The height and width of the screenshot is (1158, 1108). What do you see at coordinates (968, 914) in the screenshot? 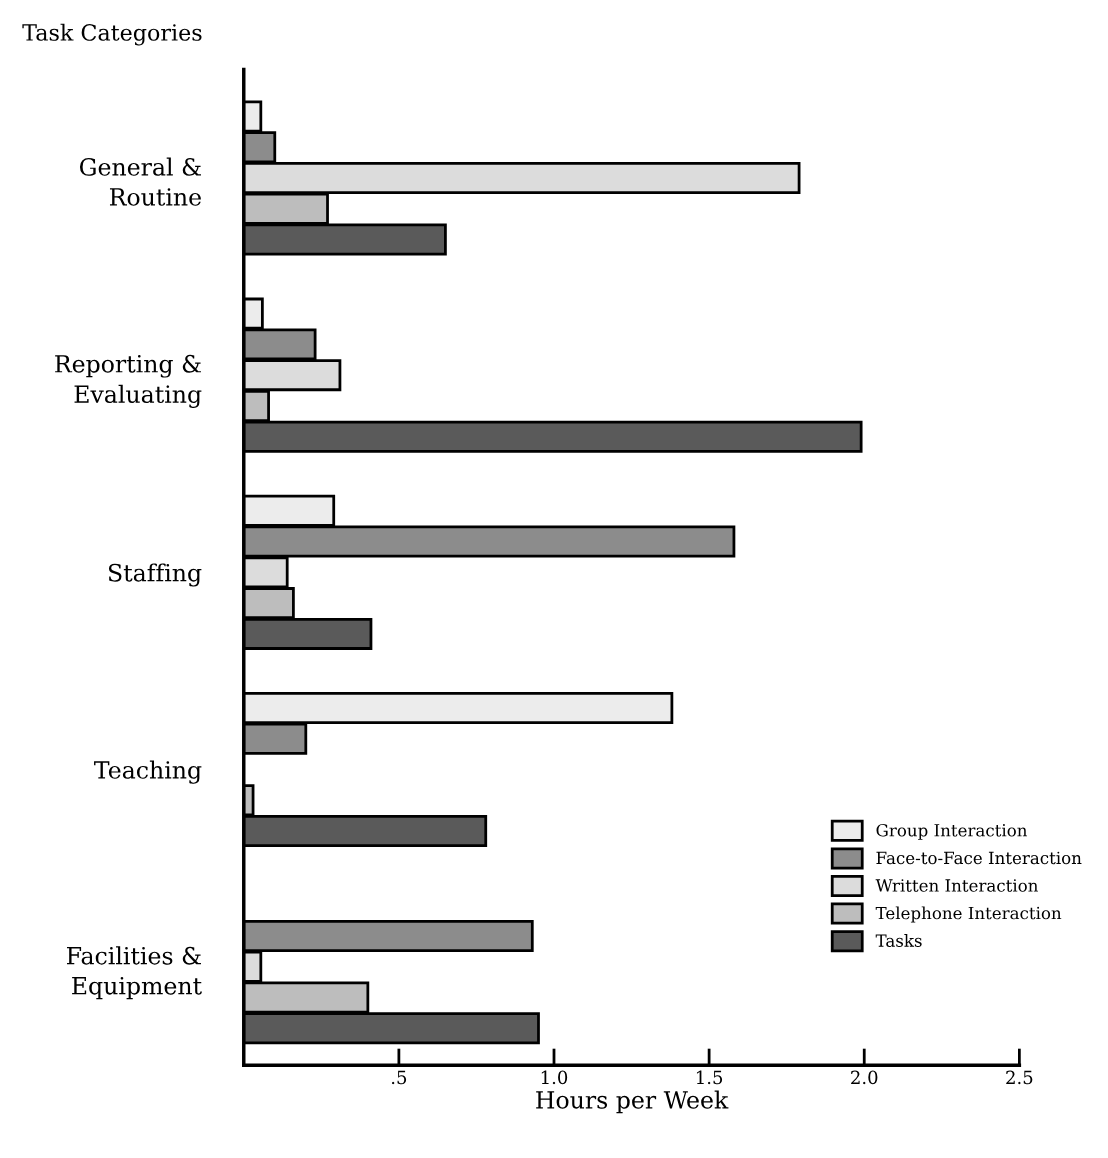
I see `legend-label: Telephone Interaction` at bounding box center [968, 914].